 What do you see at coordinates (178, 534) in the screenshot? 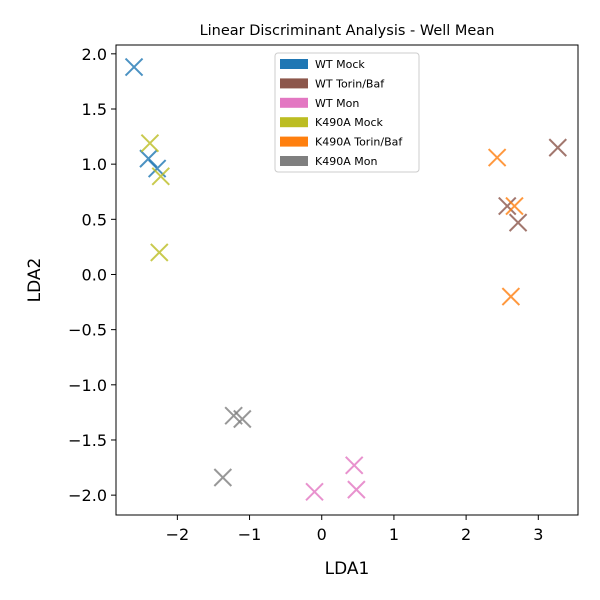
I see `x-tick-label: −2` at bounding box center [178, 534].